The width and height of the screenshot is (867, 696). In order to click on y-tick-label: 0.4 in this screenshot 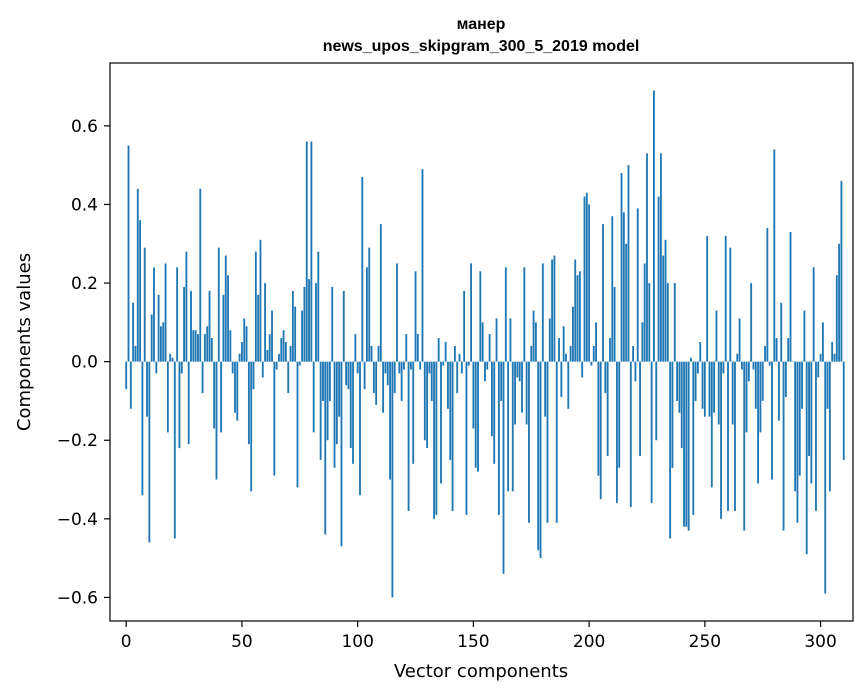, I will do `click(84, 205)`.